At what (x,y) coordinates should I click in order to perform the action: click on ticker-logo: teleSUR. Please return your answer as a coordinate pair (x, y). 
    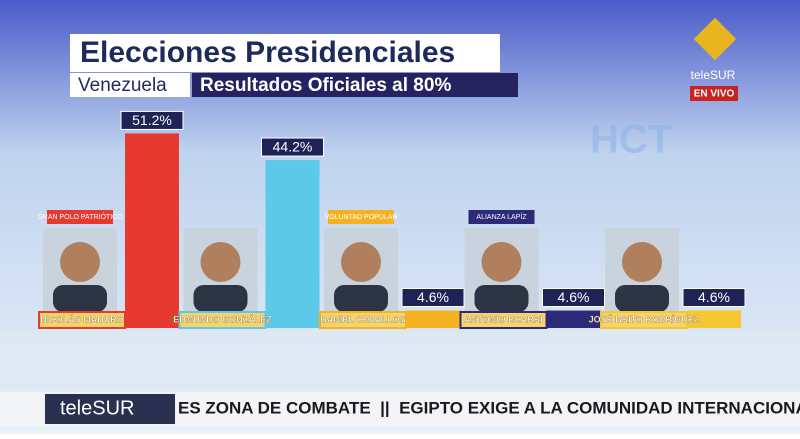
    Looking at the image, I should click on (97, 408).